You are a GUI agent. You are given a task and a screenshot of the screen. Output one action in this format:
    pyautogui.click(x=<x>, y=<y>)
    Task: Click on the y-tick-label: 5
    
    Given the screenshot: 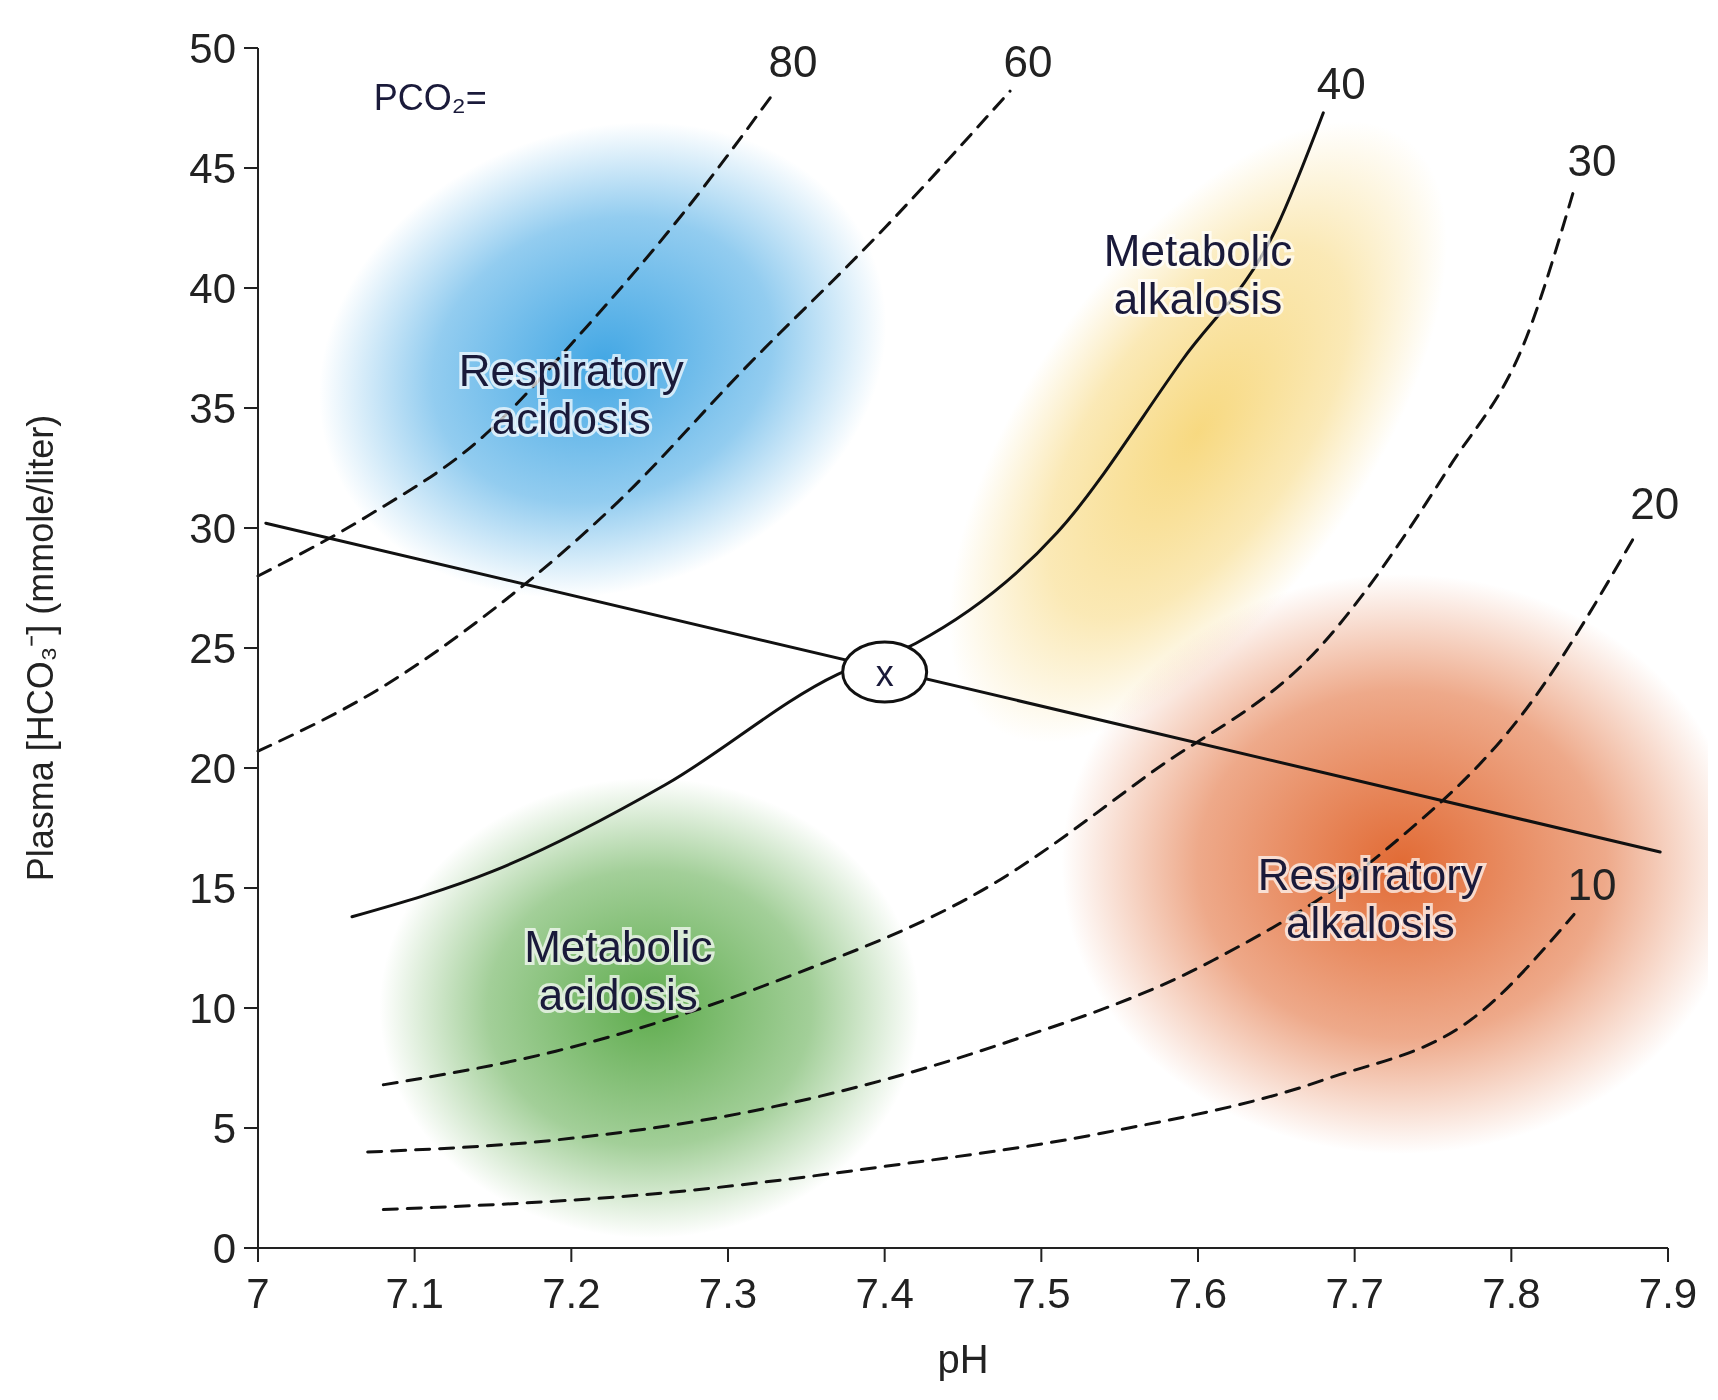 What is the action you would take?
    pyautogui.click(x=224, y=1128)
    